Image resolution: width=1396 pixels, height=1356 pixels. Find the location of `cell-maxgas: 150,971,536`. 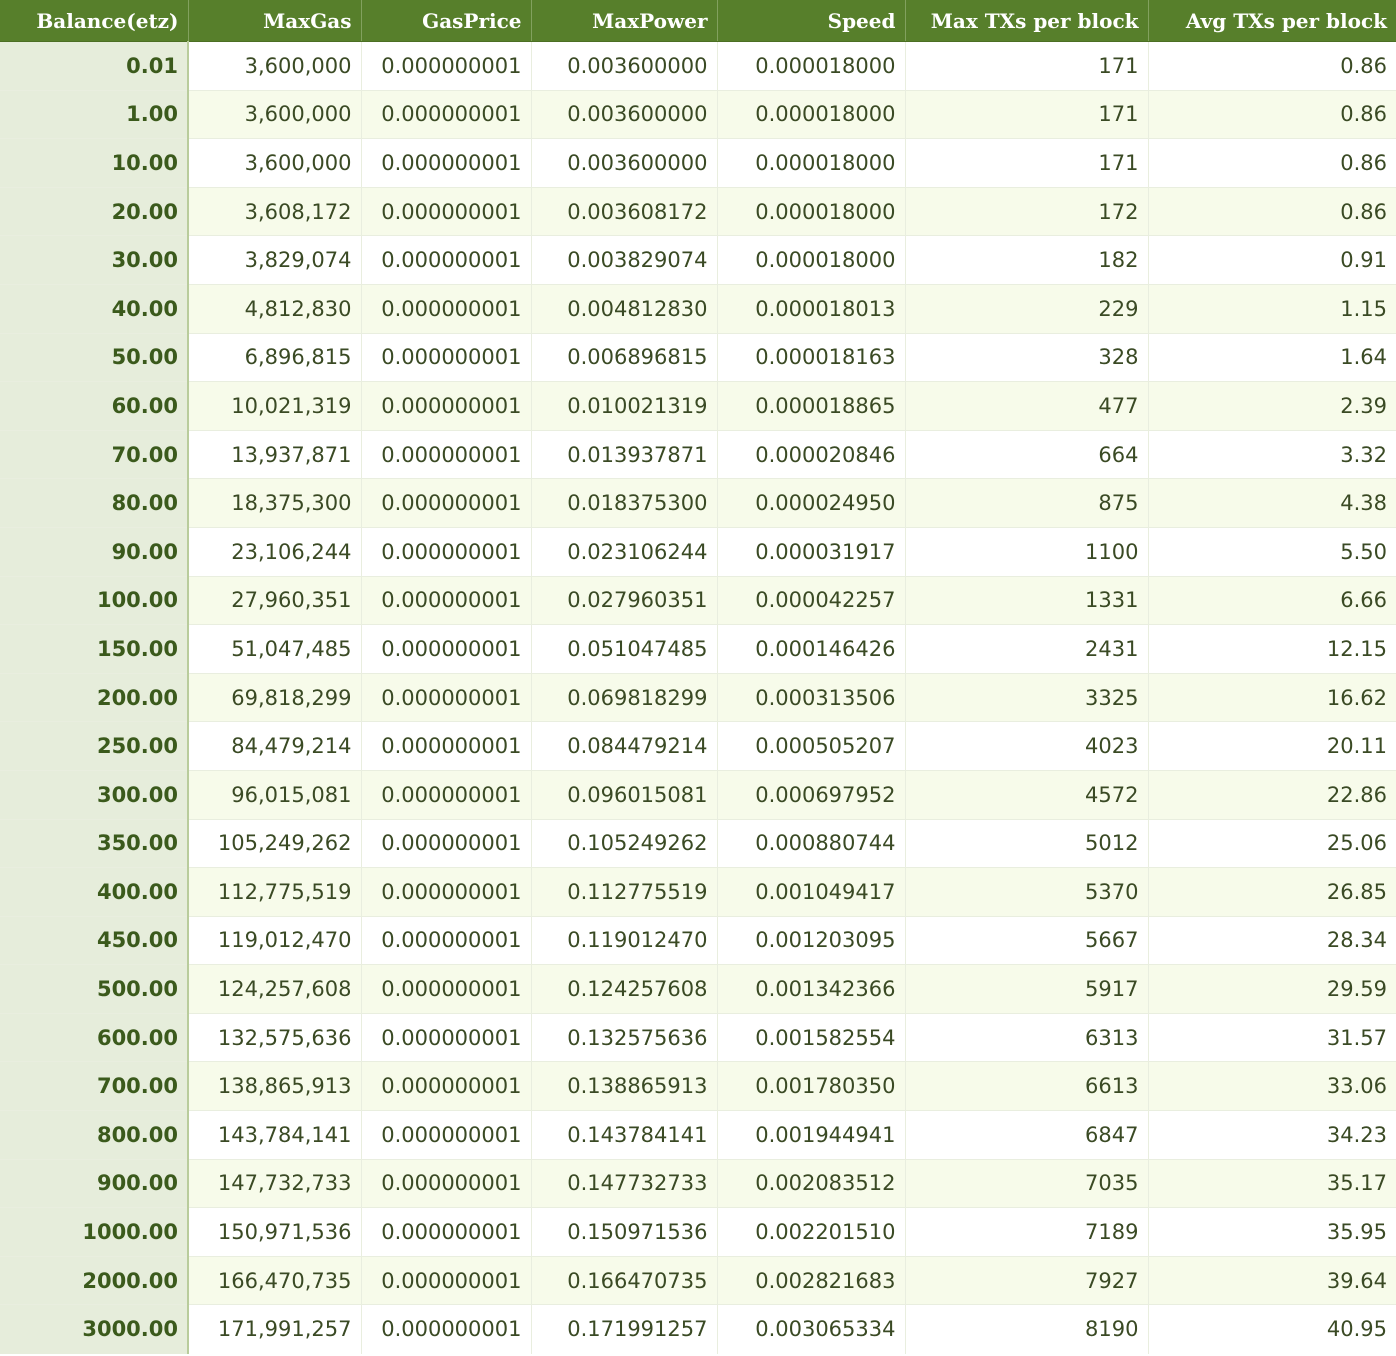

cell-maxgas: 150,971,536 is located at coordinates (275, 1232).